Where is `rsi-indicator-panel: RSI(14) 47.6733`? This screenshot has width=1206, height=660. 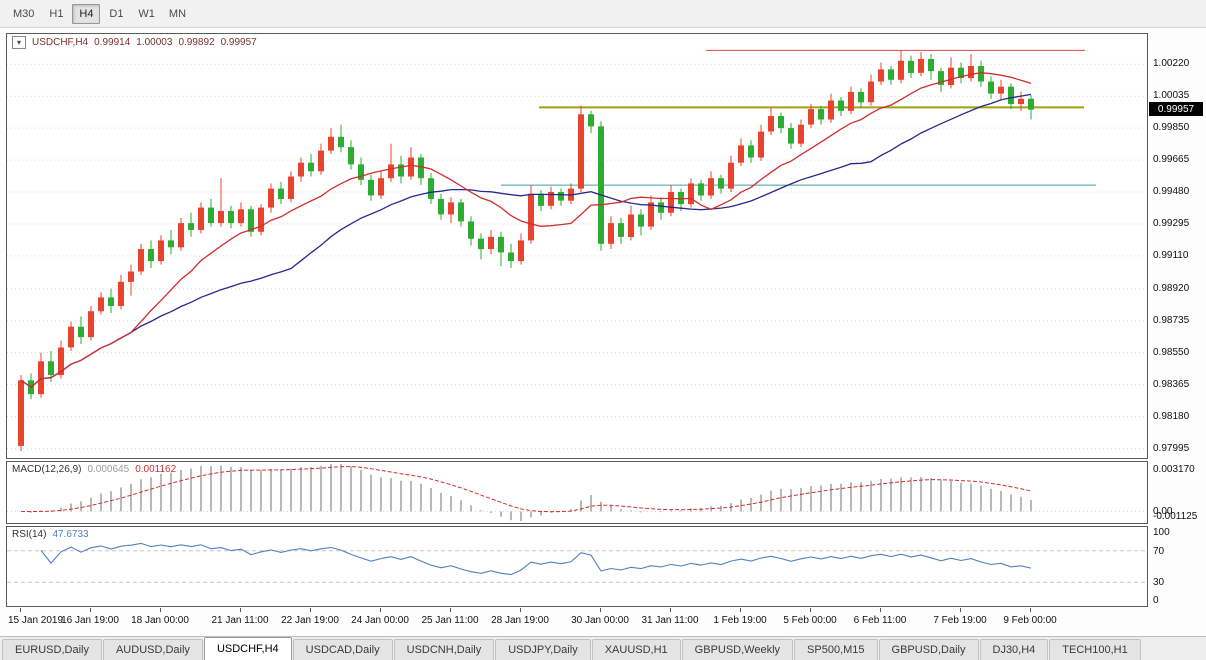
rsi-indicator-panel: RSI(14) 47.6733 is located at coordinates (577, 566).